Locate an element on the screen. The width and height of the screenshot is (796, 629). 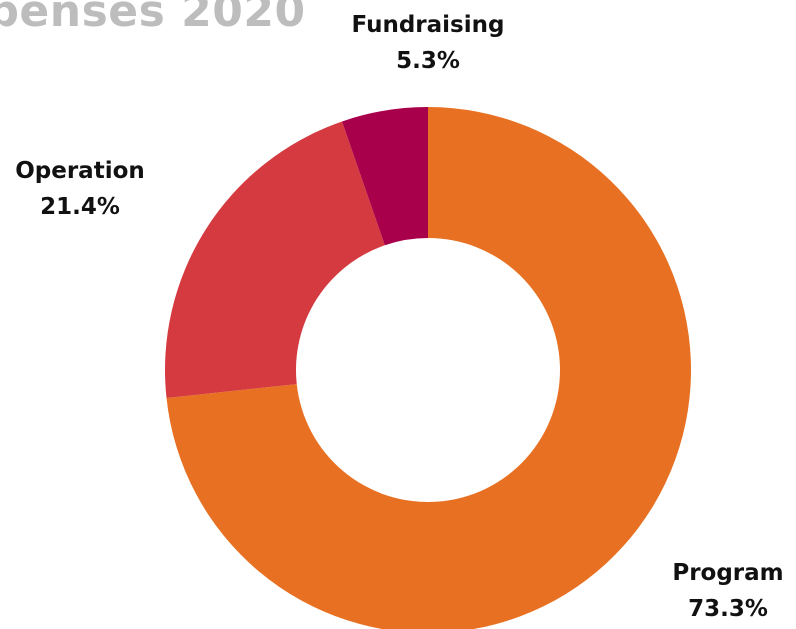
slice-operation is located at coordinates (274, 260).